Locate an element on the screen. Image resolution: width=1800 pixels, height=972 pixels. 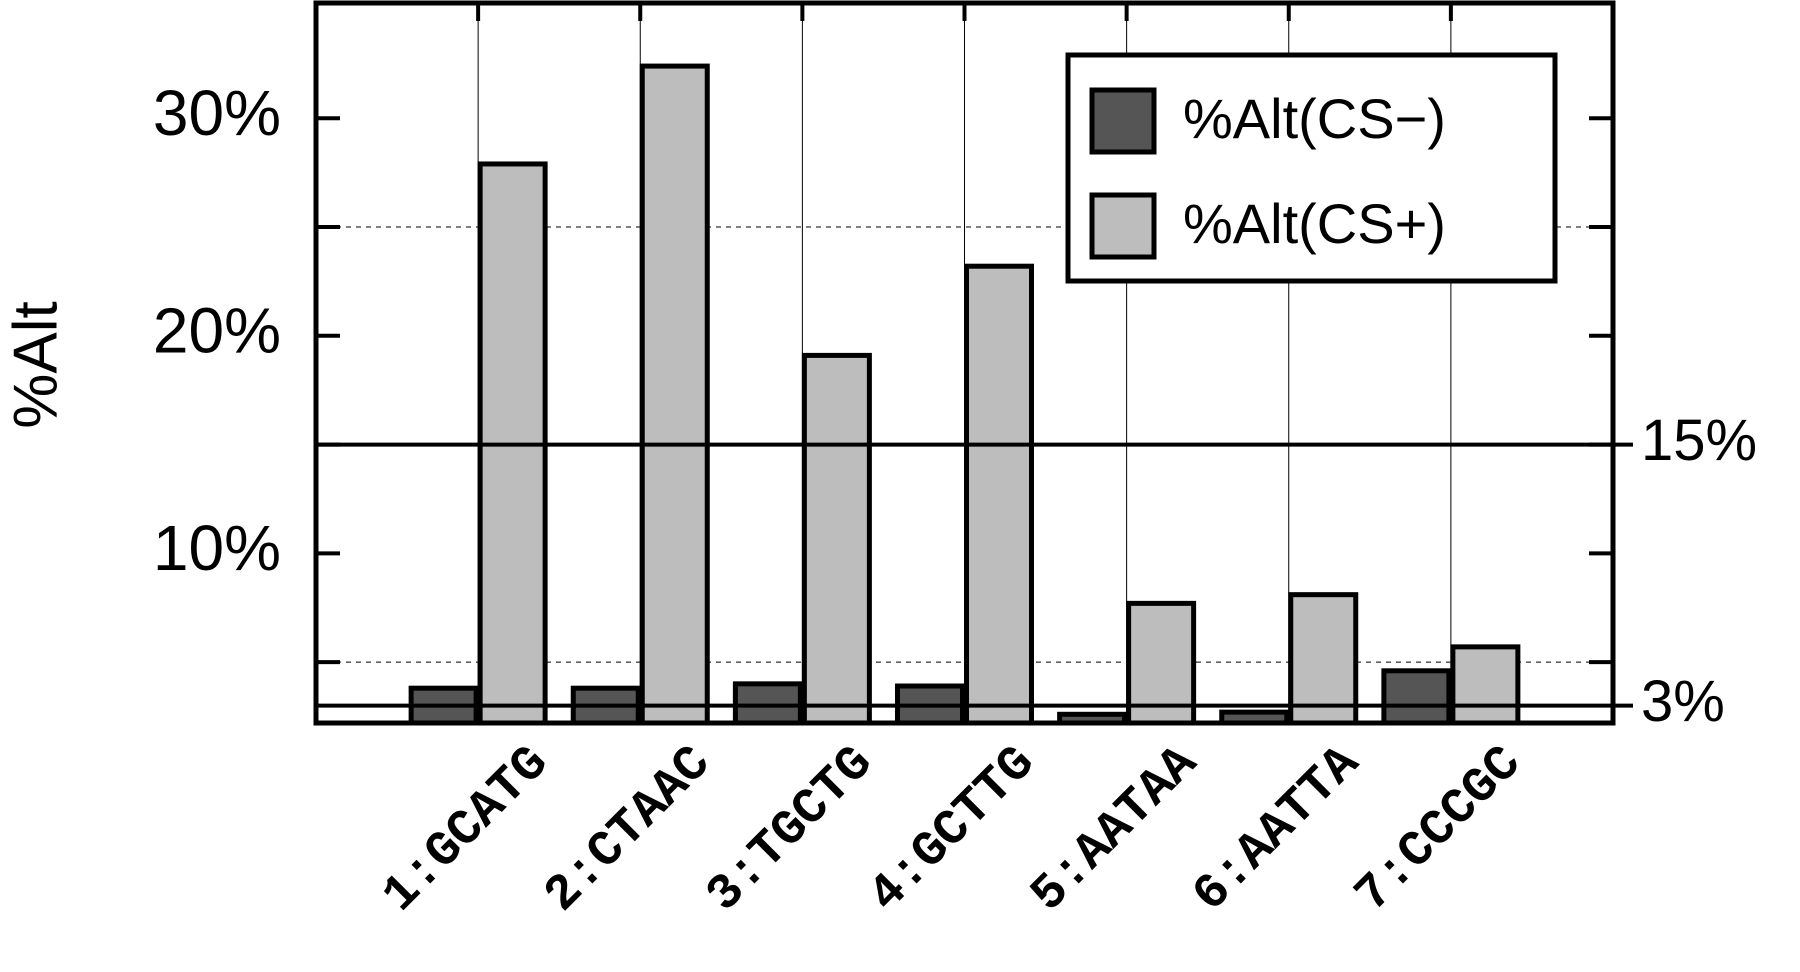
legend-label: %Alt(CS+) is located at coordinates (1314, 223).